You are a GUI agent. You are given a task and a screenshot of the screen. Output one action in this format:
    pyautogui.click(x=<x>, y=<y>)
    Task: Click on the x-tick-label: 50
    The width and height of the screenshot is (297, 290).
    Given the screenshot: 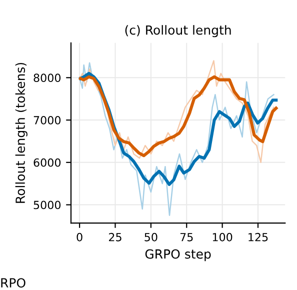 What is the action you would take?
    pyautogui.click(x=151, y=237)
    